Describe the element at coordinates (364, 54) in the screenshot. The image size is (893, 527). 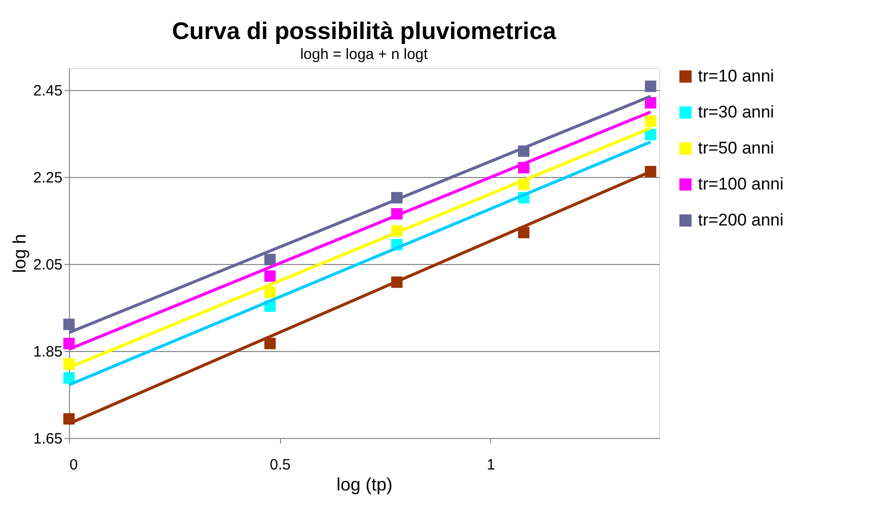
I see `chart-subtitle: logh = loga + n logt` at that location.